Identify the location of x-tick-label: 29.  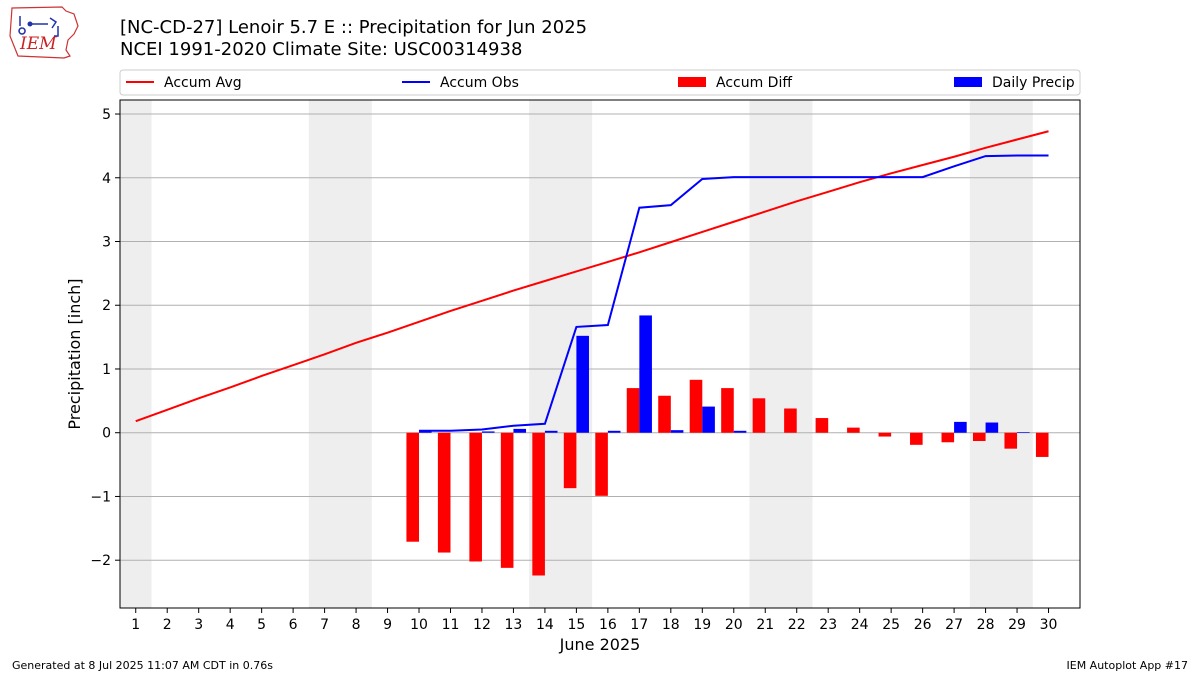
(1017, 625).